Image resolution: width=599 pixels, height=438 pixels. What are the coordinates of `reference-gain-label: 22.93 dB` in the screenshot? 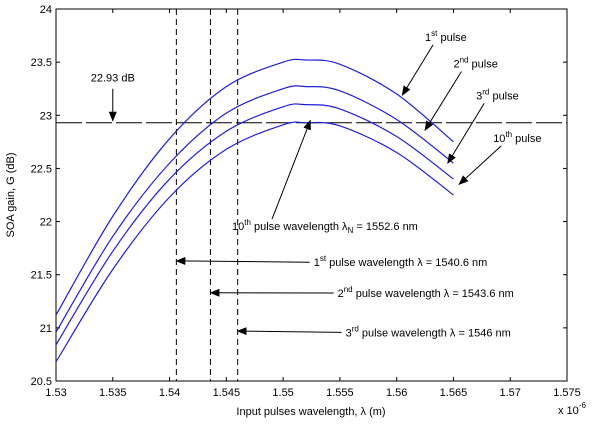 It's located at (113, 79).